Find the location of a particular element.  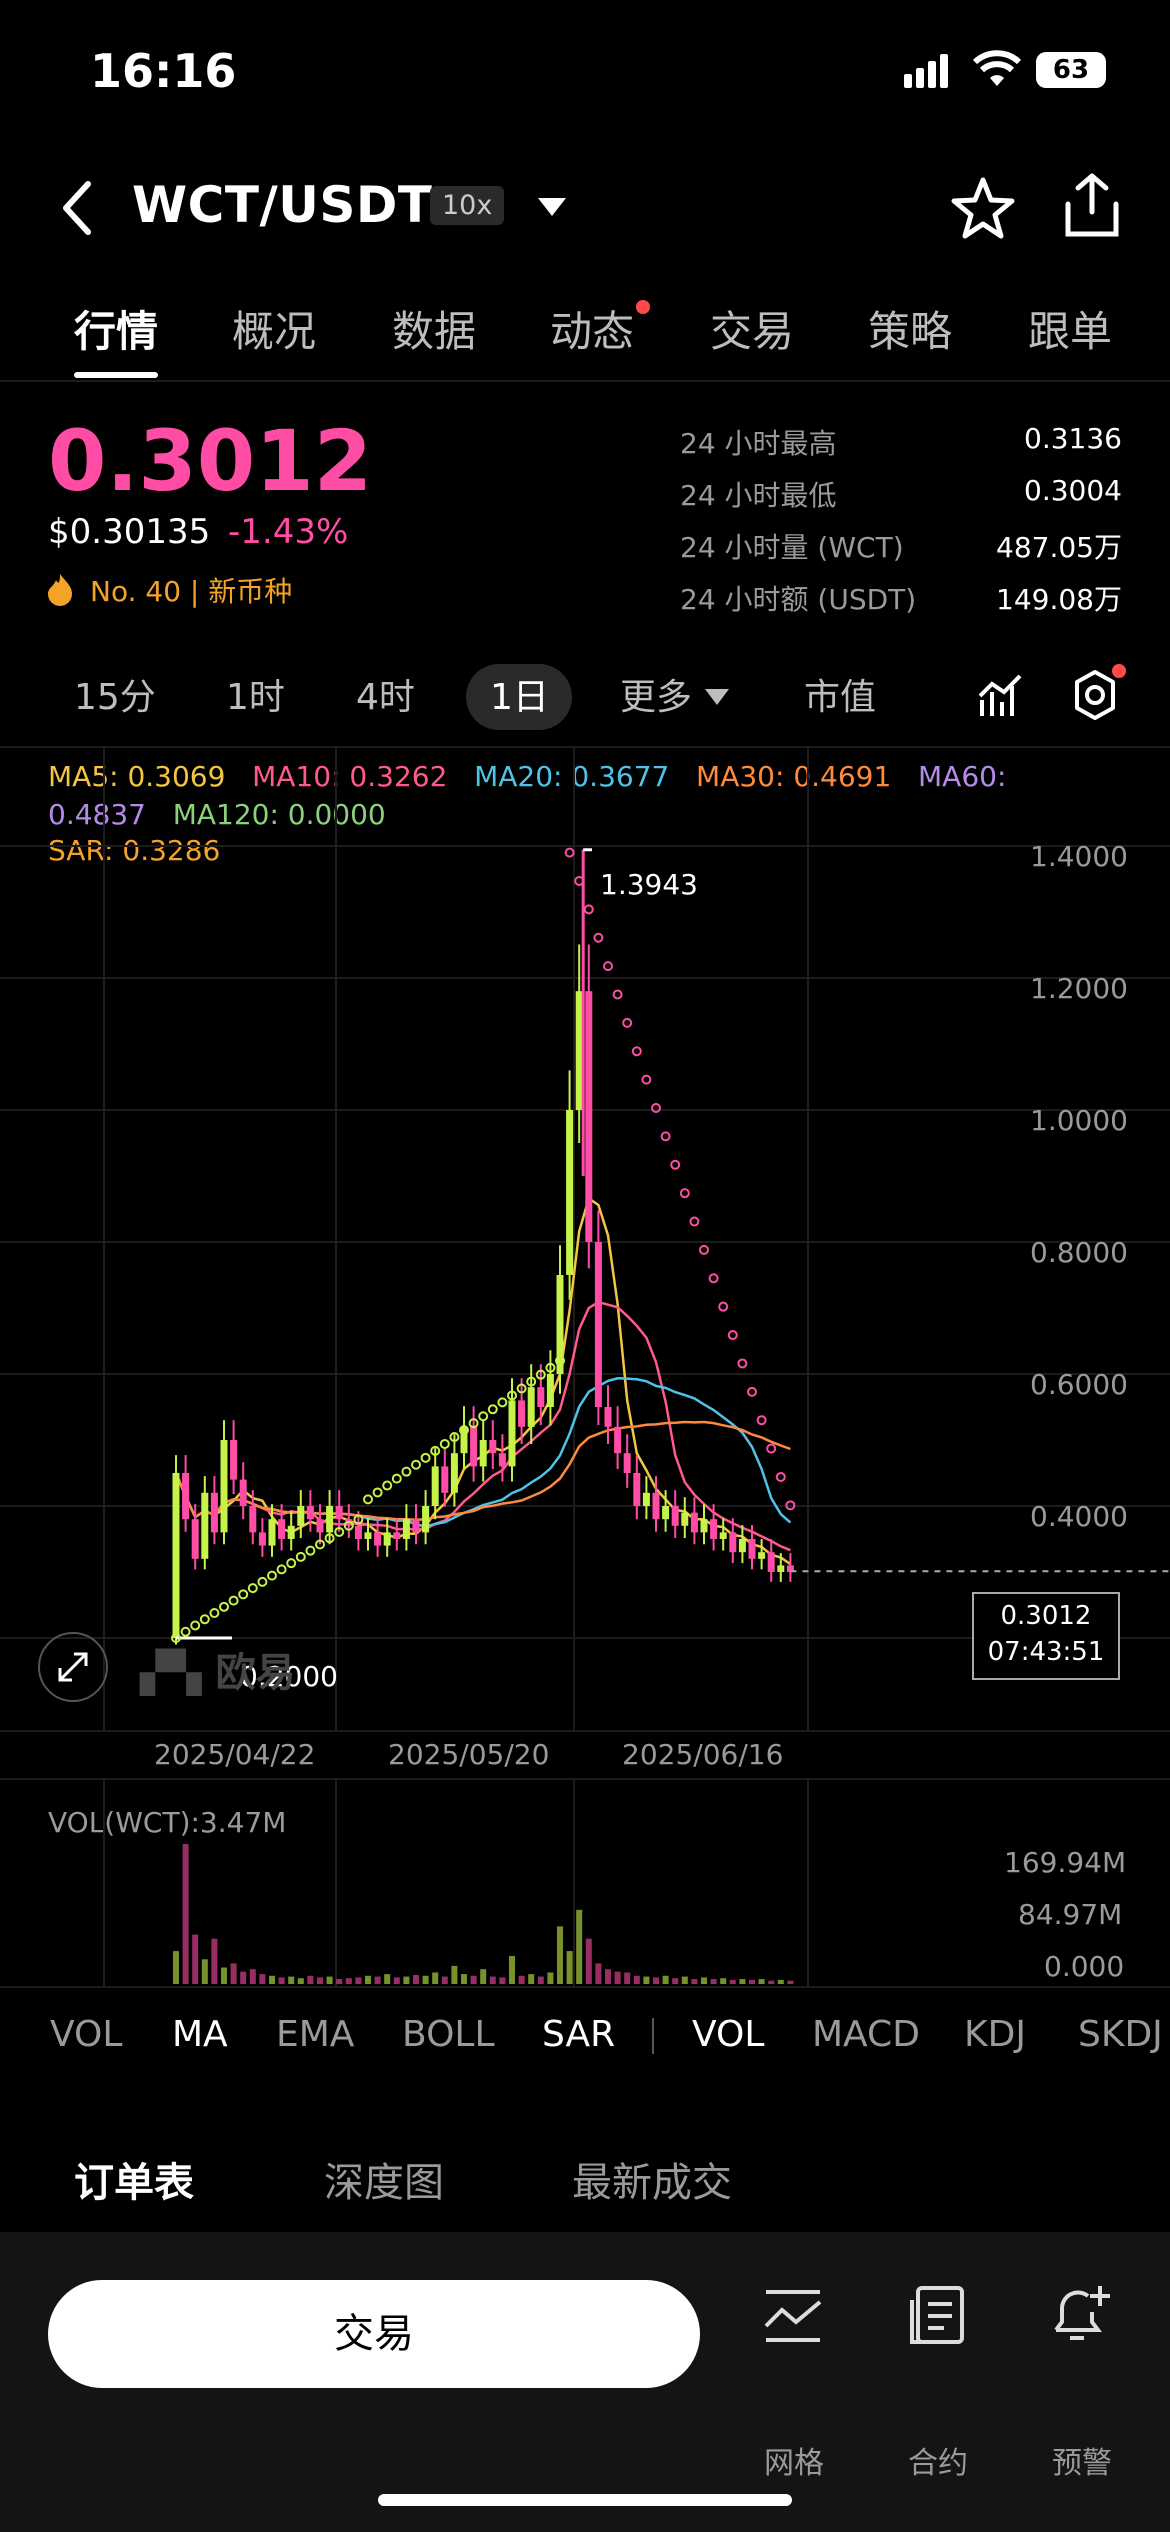

ind-tab-vol-sub: VOL is located at coordinates (728, 2034).